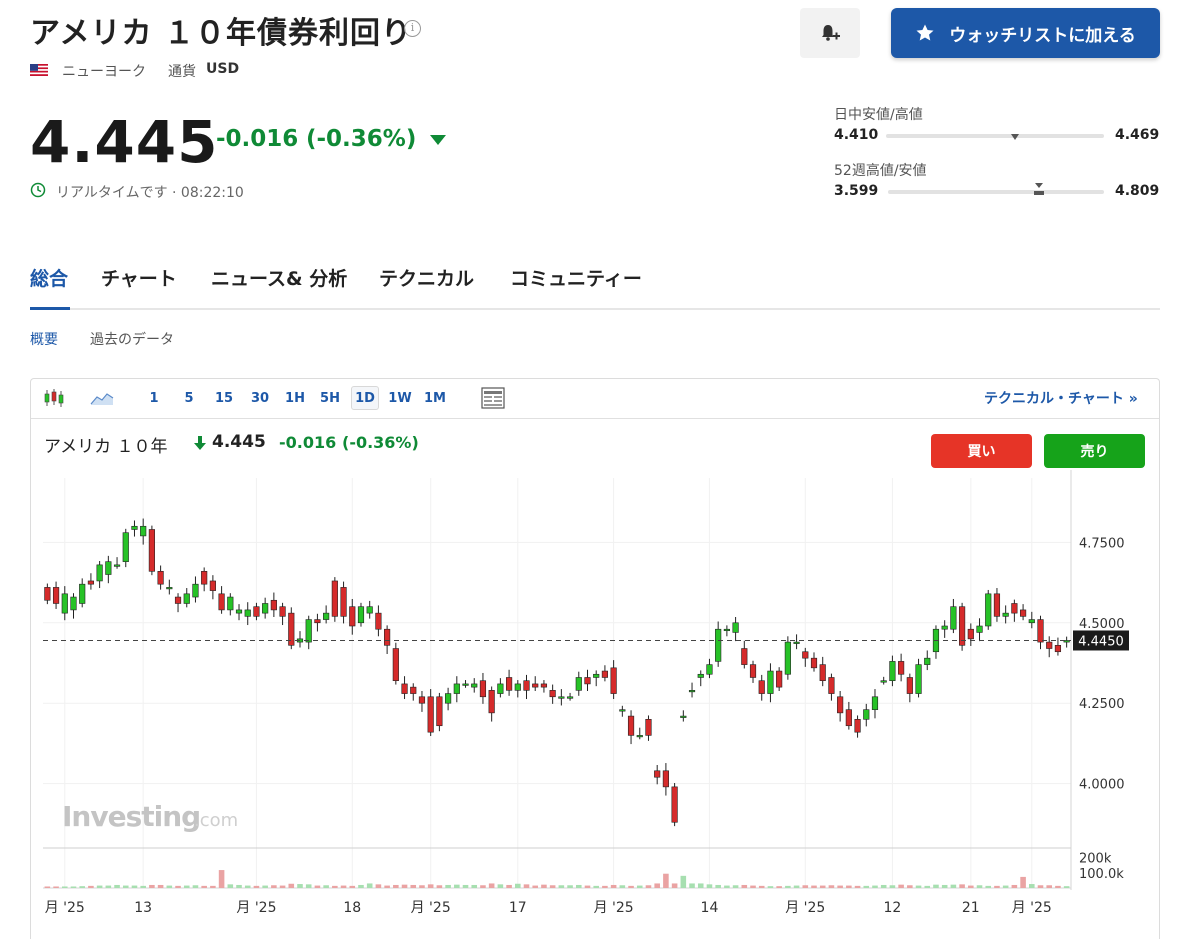 The height and width of the screenshot is (939, 1200). I want to click on chart-instrument-name: アメリカ １０年, so click(106, 447).